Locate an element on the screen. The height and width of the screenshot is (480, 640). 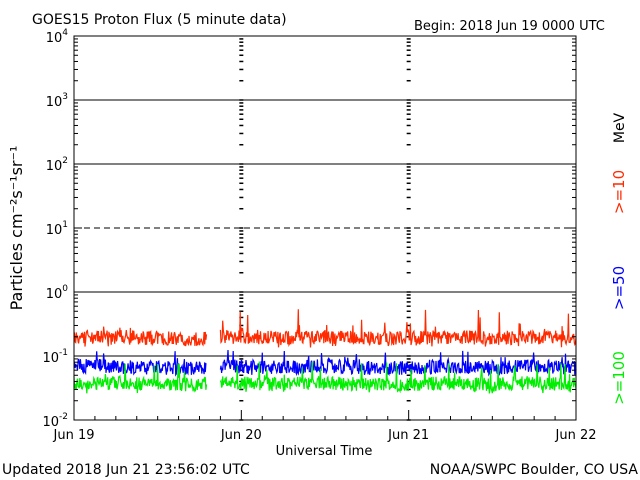
x-tick-label: Jun 22 is located at coordinates (576, 435).